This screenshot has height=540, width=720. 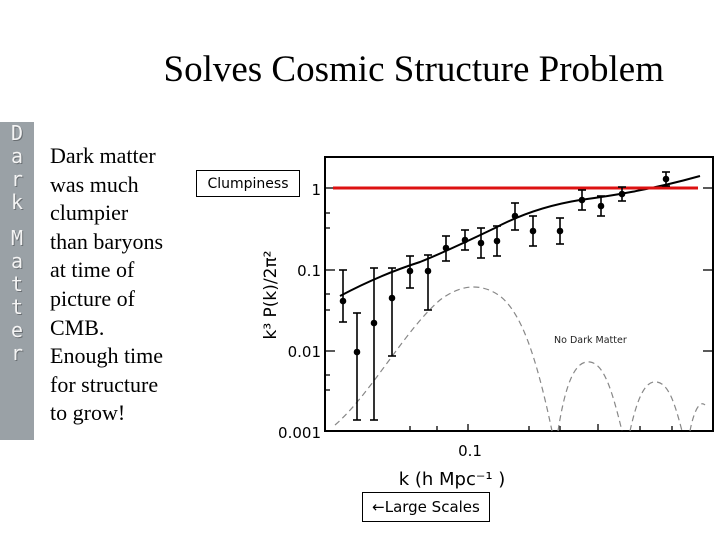 I want to click on body-line: than baryons, so click(x=107, y=241).